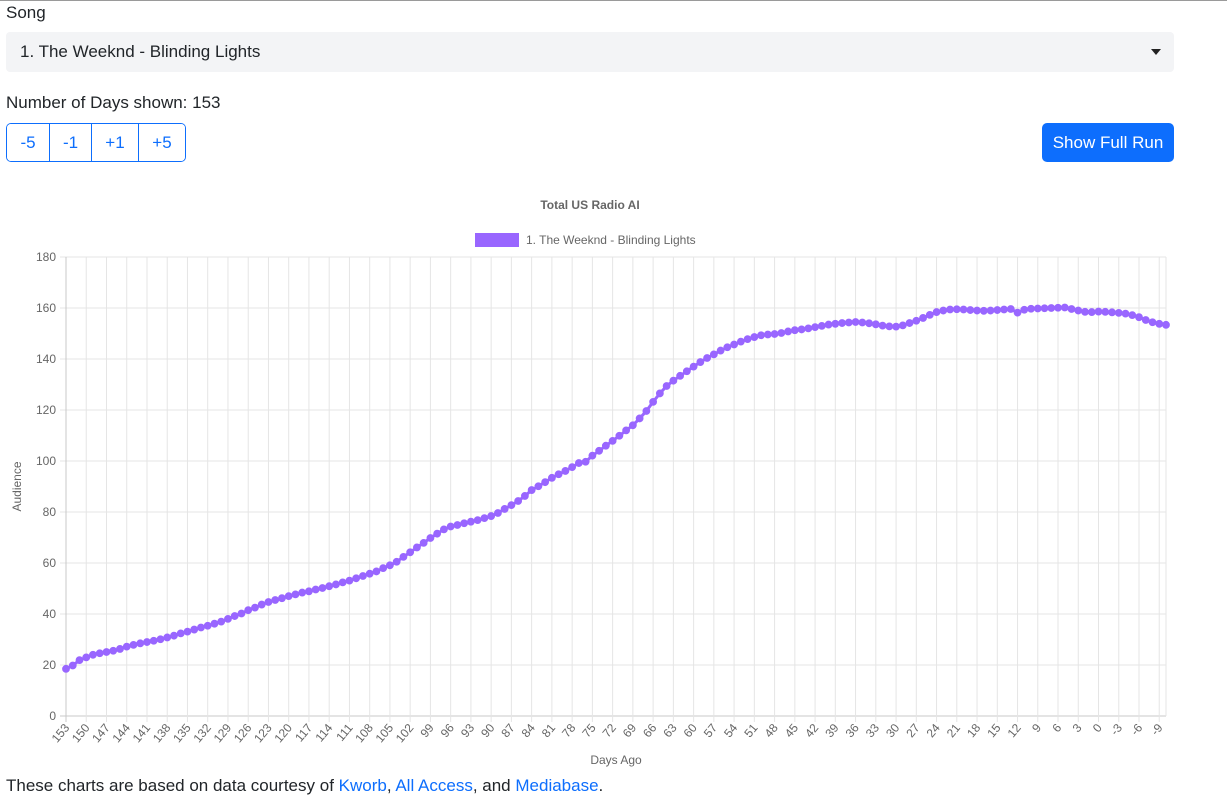 Image resolution: width=1227 pixels, height=800 pixels. Describe the element at coordinates (161, 142) in the screenshot. I see `plus-5-button: +5` at that location.